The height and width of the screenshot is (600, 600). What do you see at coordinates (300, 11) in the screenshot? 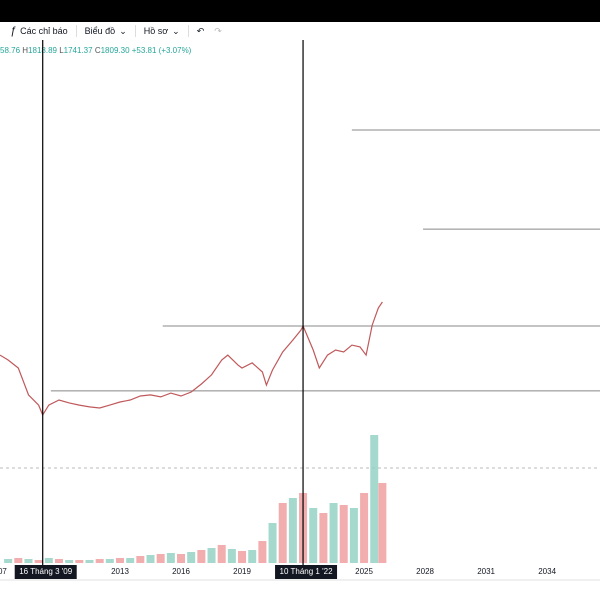
I see `window-bar` at bounding box center [300, 11].